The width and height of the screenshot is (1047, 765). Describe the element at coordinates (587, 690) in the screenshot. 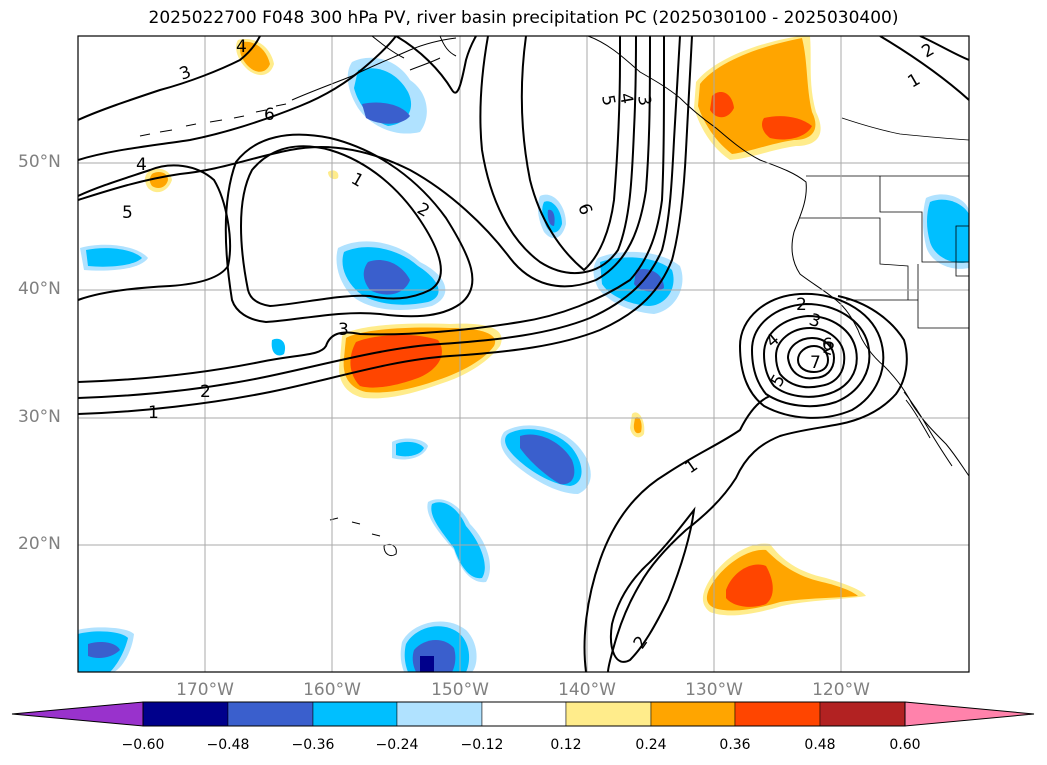

I see `lon-label-140w: 140°W` at that location.